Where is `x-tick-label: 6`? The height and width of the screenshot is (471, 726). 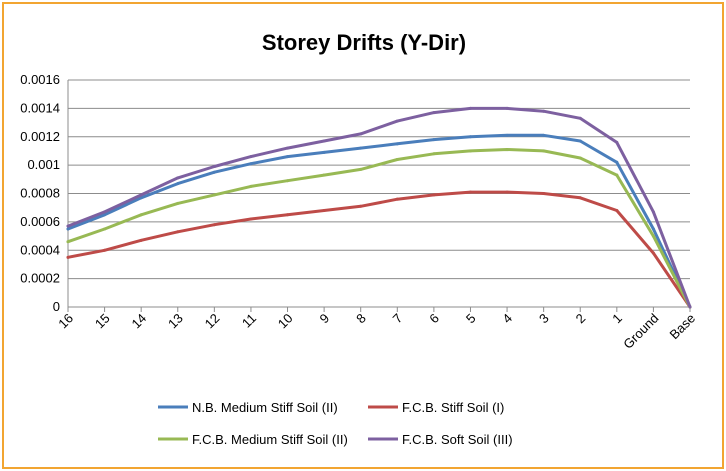 x-tick-label: 6 is located at coordinates (434, 319).